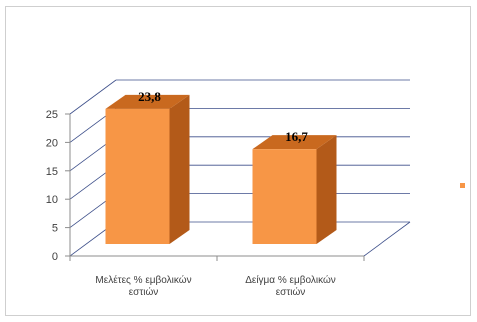  I want to click on y-tick-label: 15, so click(52, 172).